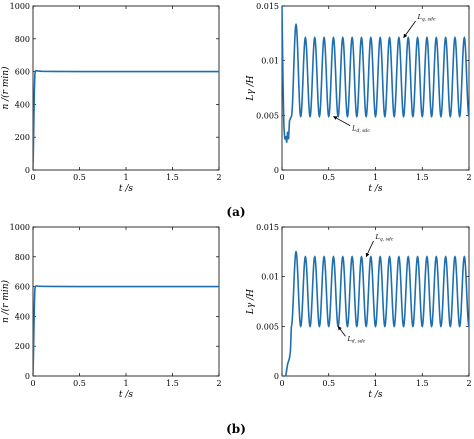  Describe the element at coordinates (235, 212) in the screenshot. I see `panel-label-a: (a)` at that location.